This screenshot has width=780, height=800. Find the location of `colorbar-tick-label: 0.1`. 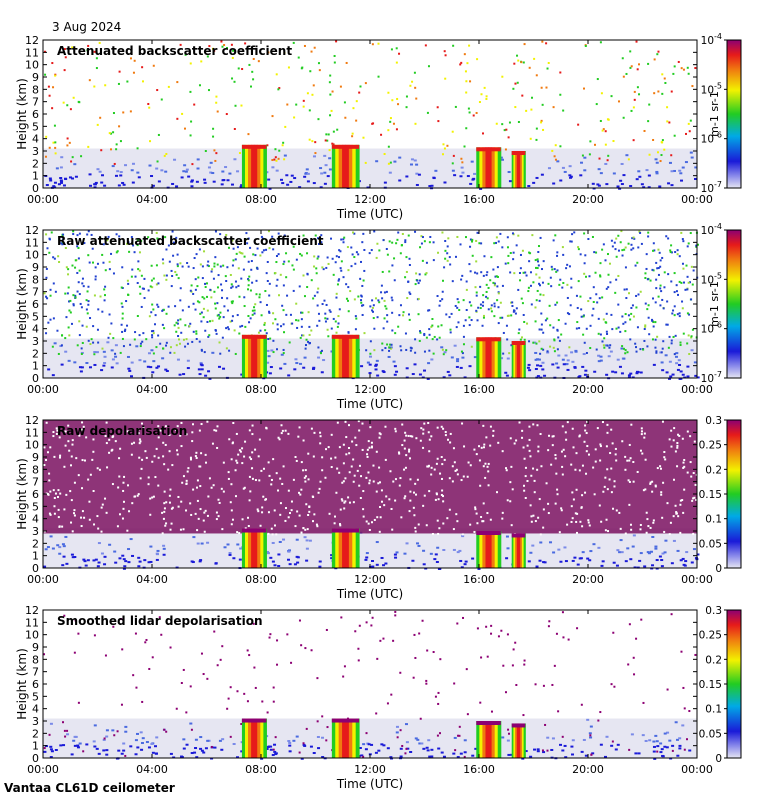

colorbar-tick-label: 0.1 is located at coordinates (713, 520).